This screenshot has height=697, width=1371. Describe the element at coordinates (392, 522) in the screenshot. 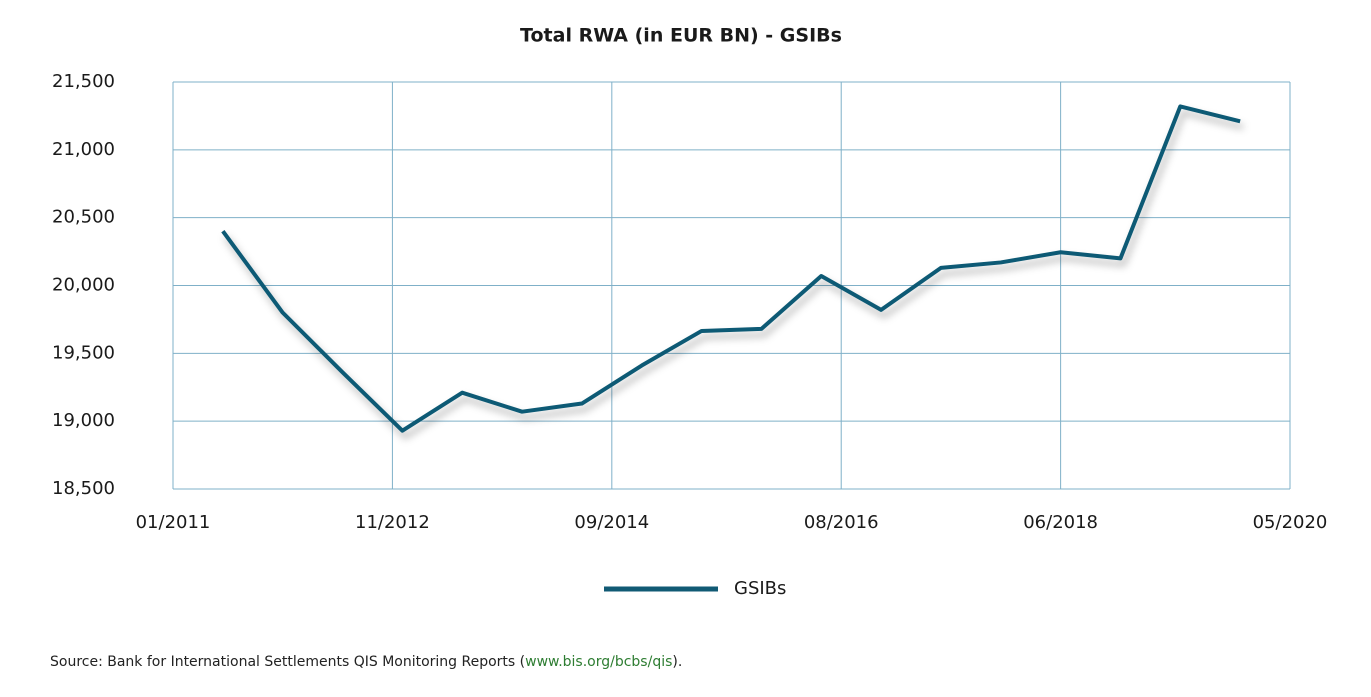

I see `x-tick-label: 11/2012` at that location.